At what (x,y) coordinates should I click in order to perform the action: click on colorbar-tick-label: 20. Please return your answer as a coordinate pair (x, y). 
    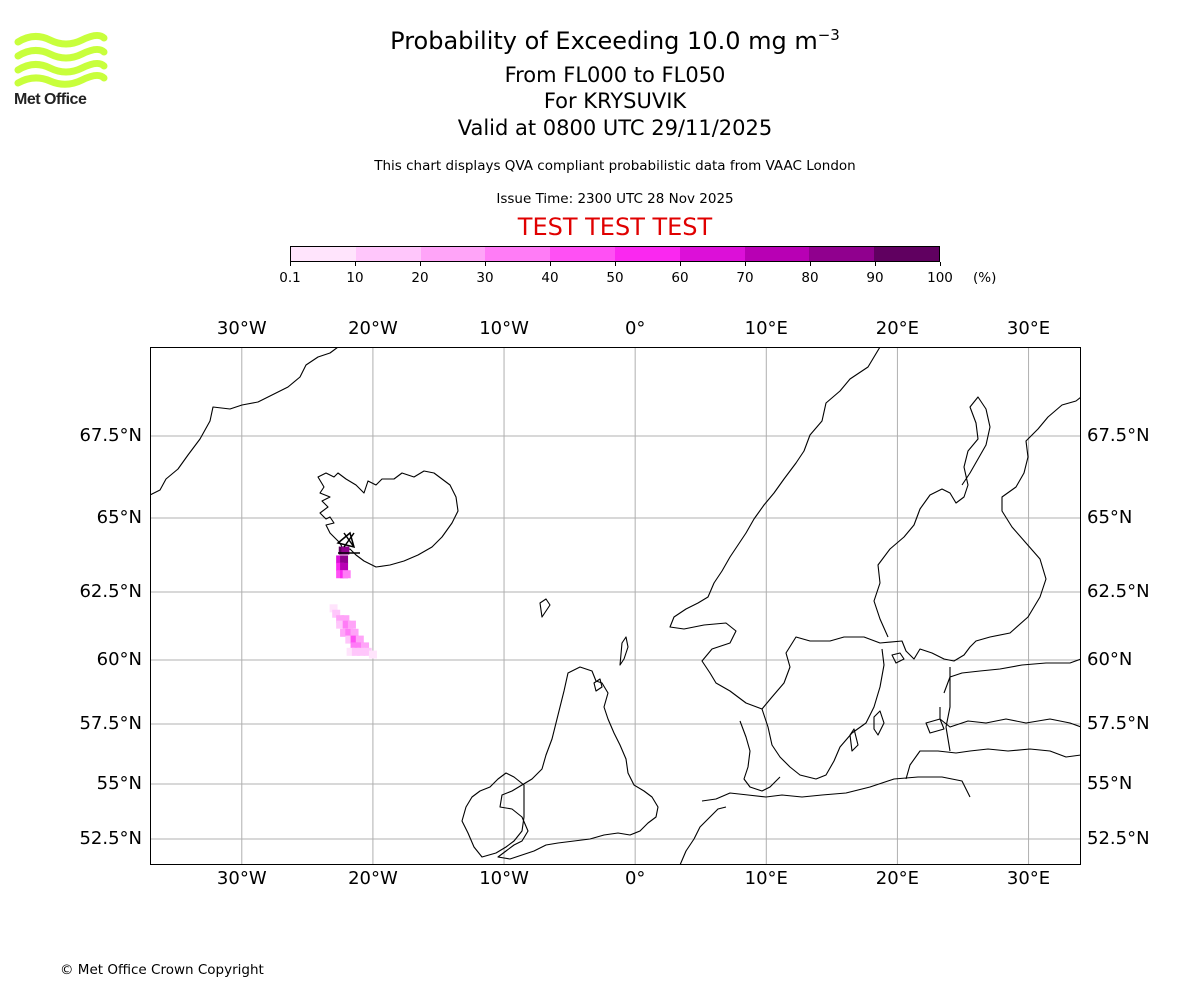
    Looking at the image, I should click on (420, 278).